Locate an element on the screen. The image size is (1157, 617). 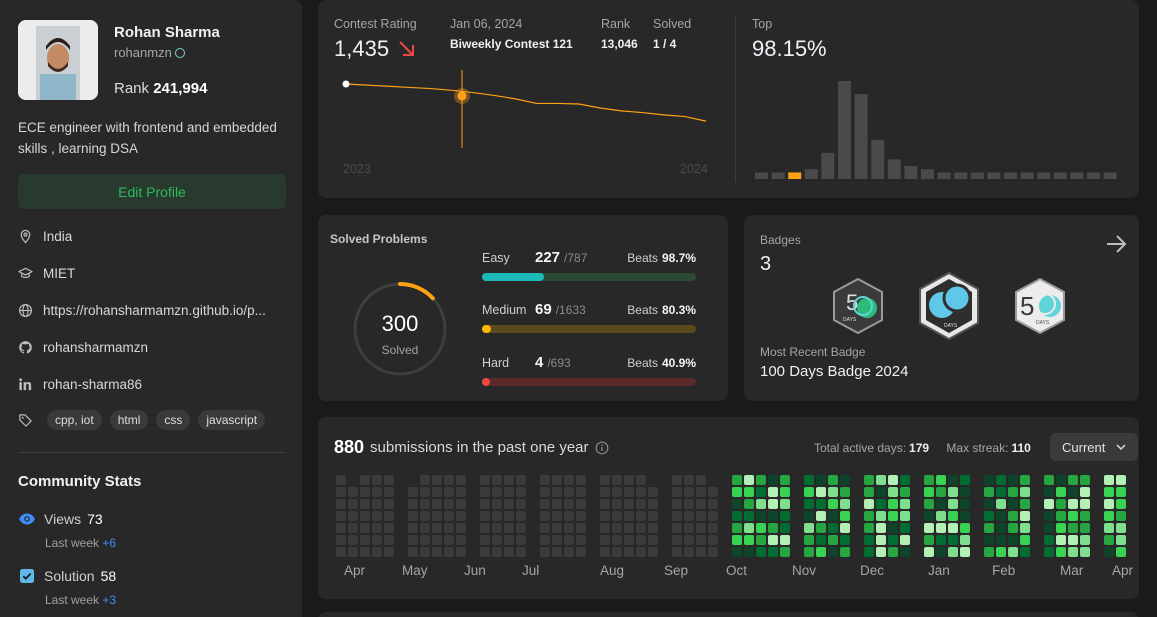
linkedin-row: rohan-sharma86 is located at coordinates (154, 384).